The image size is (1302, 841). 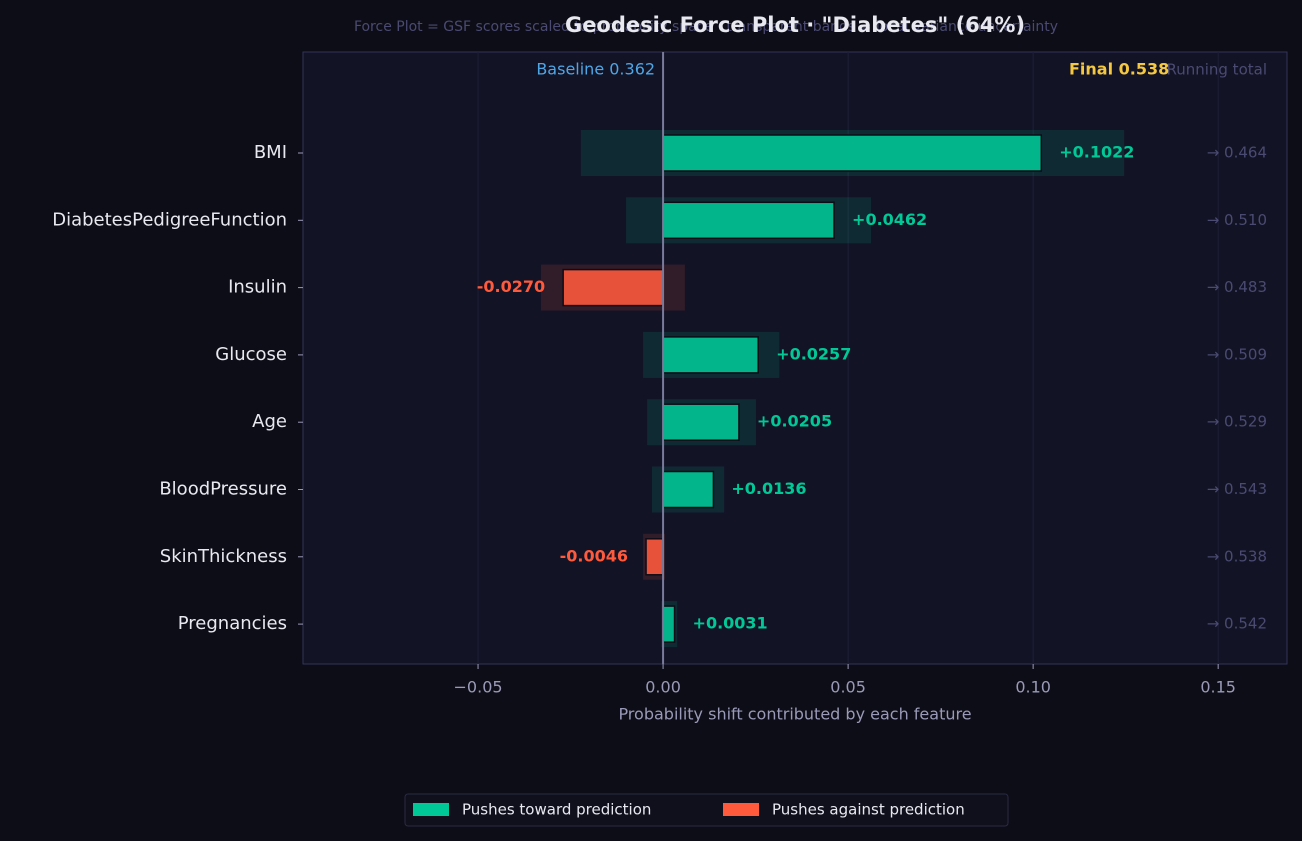 I want to click on legend-box, so click(x=706, y=810).